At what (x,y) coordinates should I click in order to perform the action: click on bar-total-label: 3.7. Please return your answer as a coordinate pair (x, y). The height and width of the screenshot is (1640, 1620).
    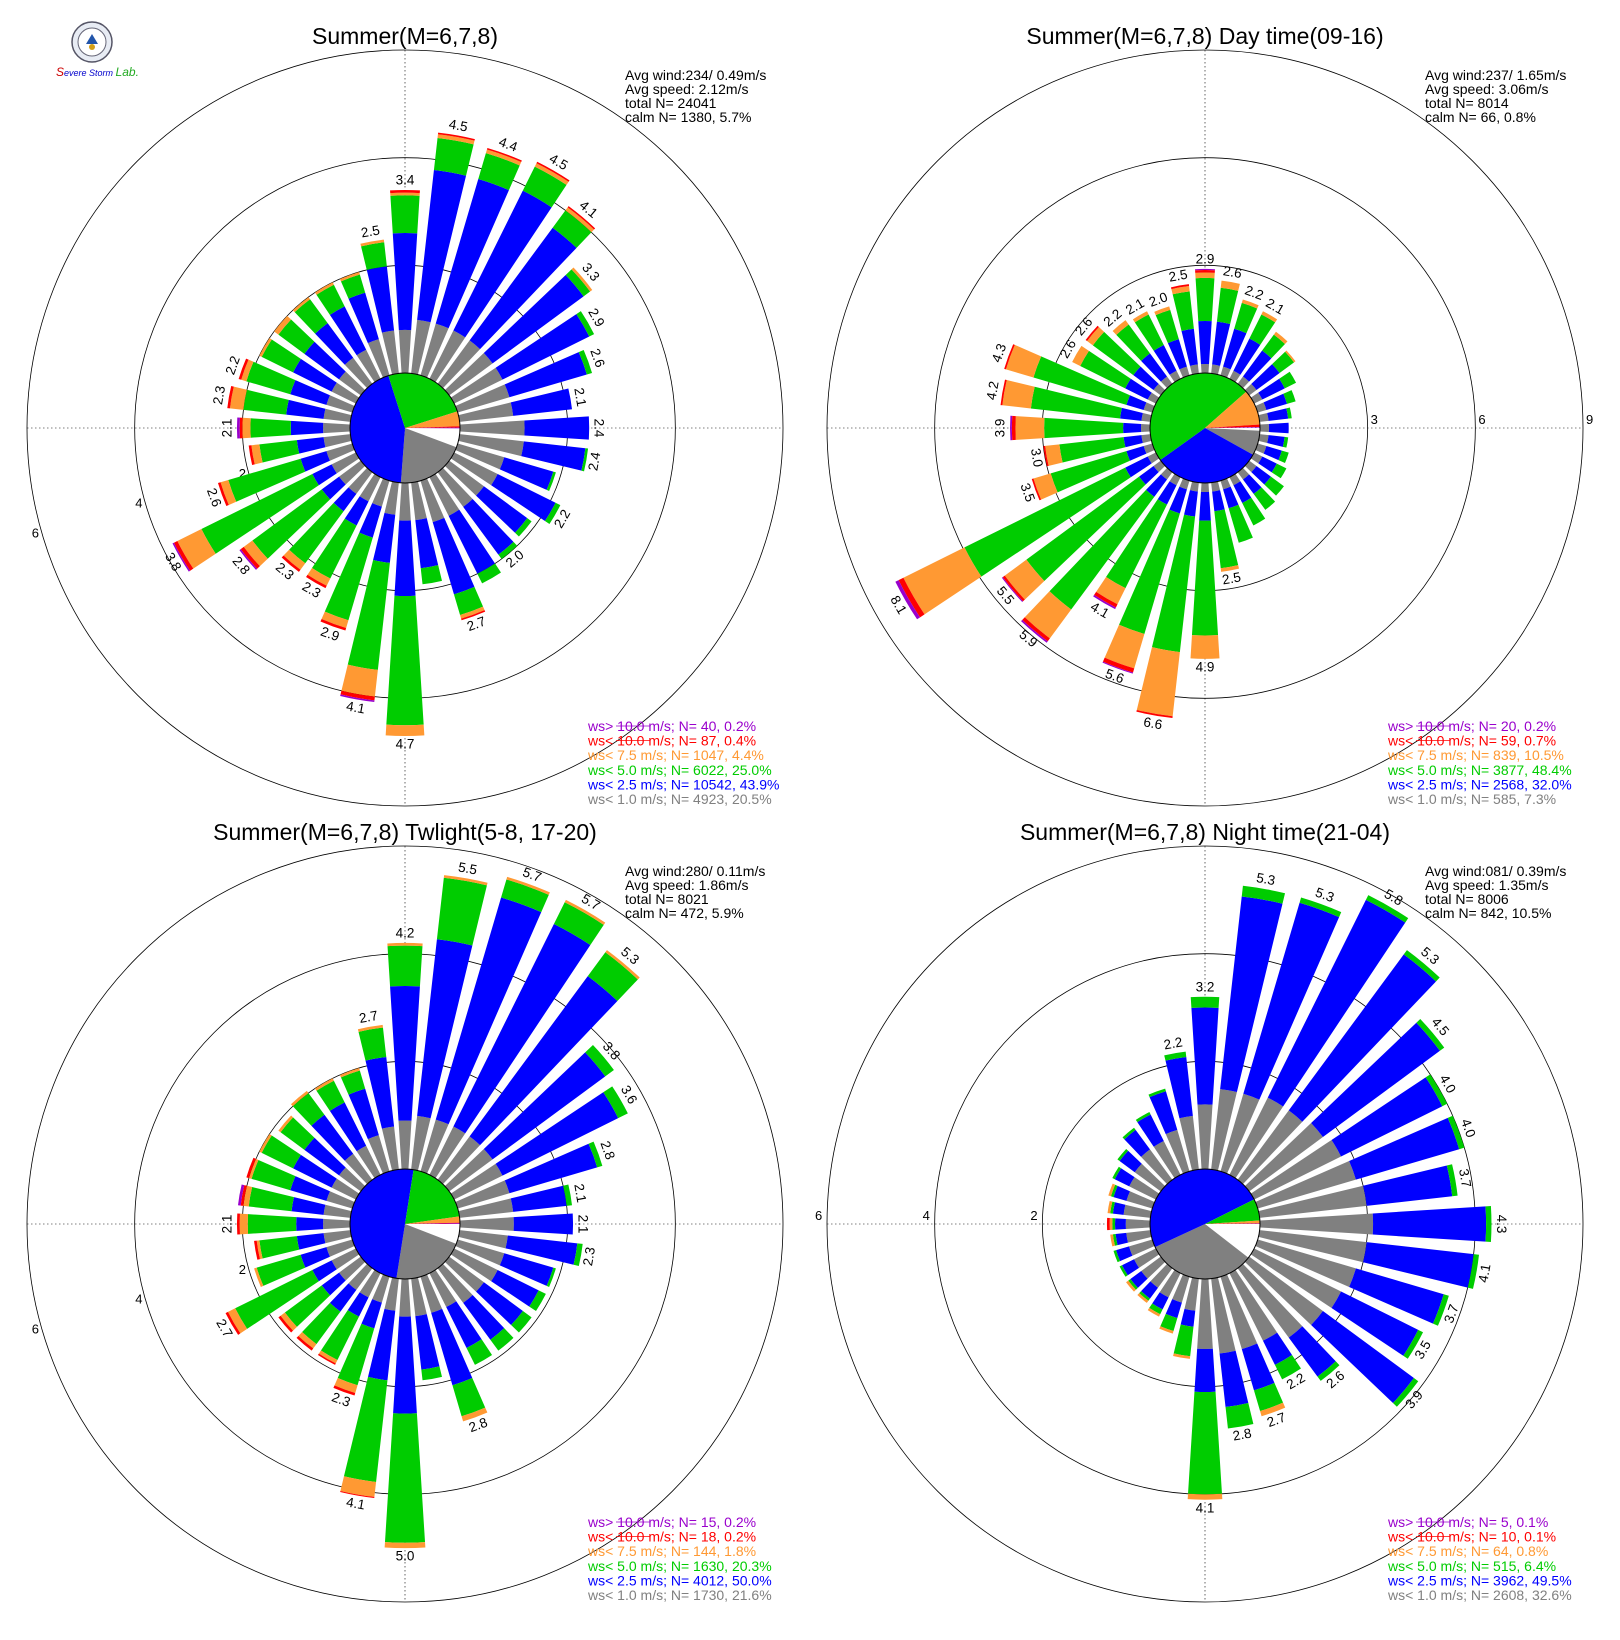
    Looking at the image, I should click on (1451, 1313).